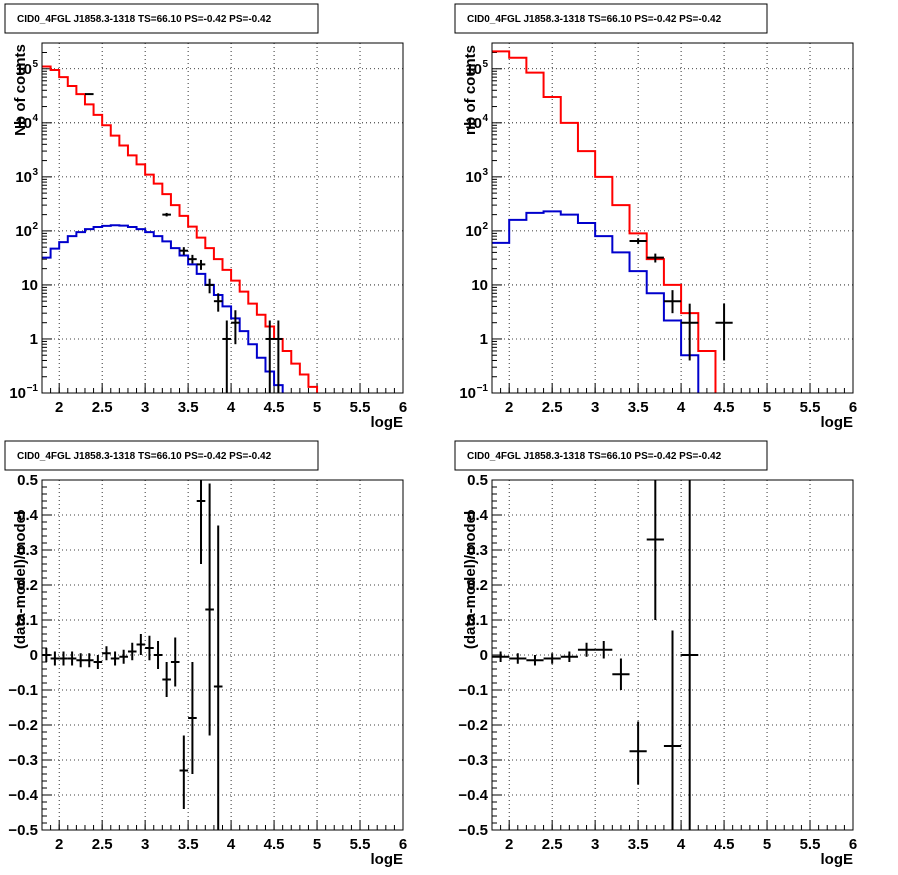  What do you see at coordinates (23, 690) in the screenshot?
I see `y-tick-label: −0.1` at bounding box center [23, 690].